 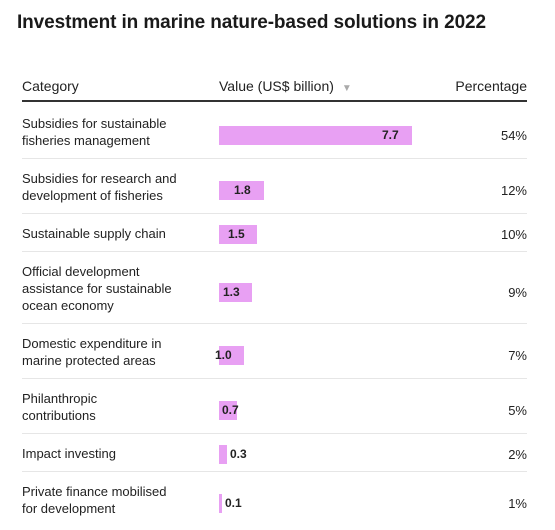 What do you see at coordinates (517, 292) in the screenshot?
I see `percentage-value: 9%` at bounding box center [517, 292].